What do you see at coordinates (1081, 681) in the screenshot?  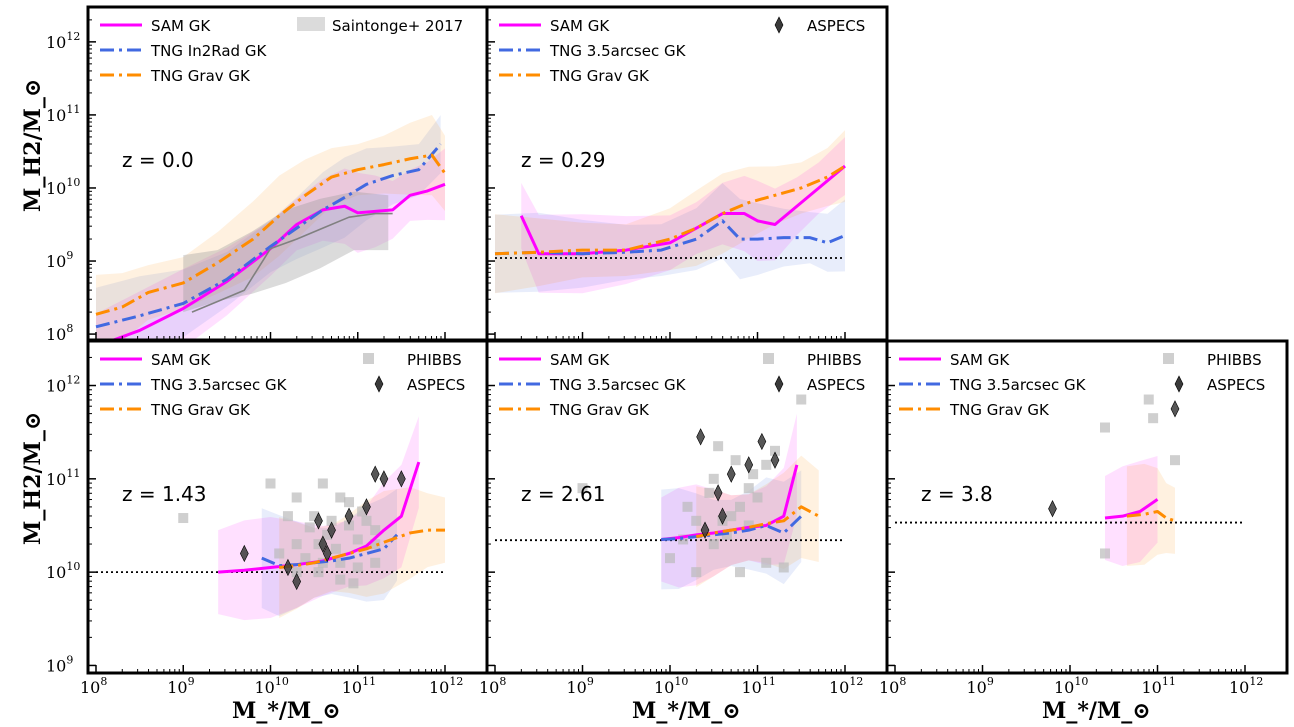 I see `tick-exponent: 10` at bounding box center [1081, 681].